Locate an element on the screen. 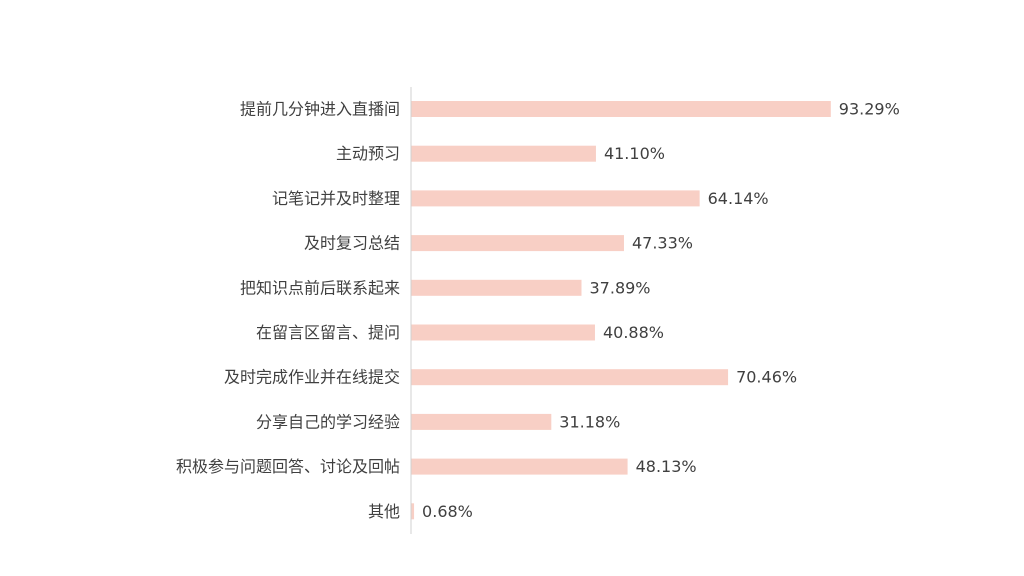 Image resolution: width=1024 pixels, height=576 pixels. value-label: 40.88% is located at coordinates (633, 332).